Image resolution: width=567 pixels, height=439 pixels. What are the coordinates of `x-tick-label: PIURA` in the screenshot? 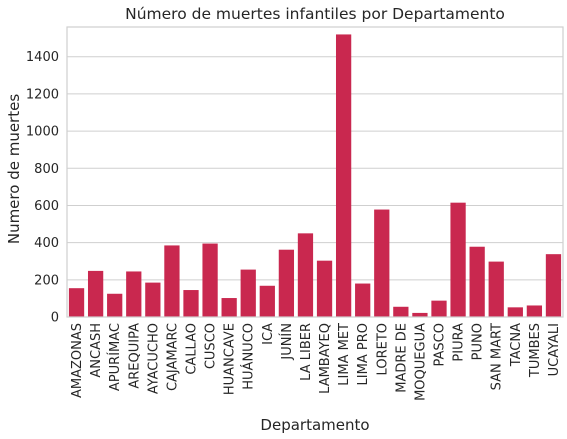 It's located at (459, 342).